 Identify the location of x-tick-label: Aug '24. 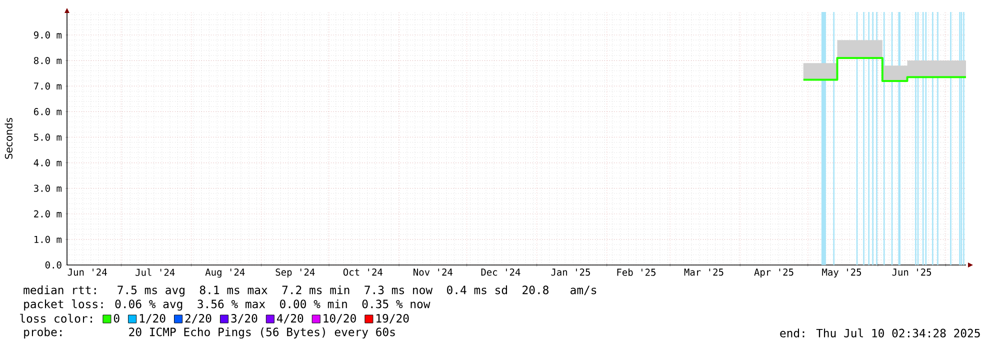
(225, 273).